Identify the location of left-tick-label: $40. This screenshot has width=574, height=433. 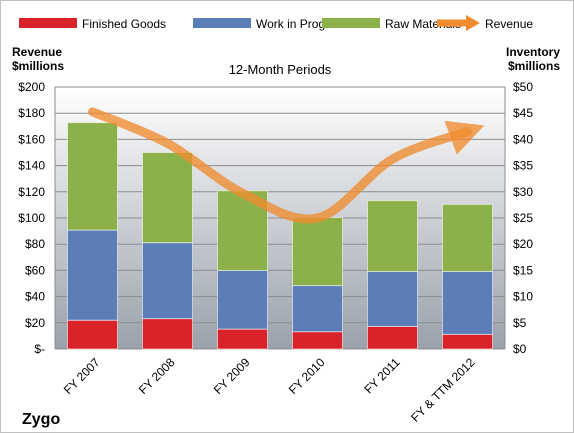
(35, 297).